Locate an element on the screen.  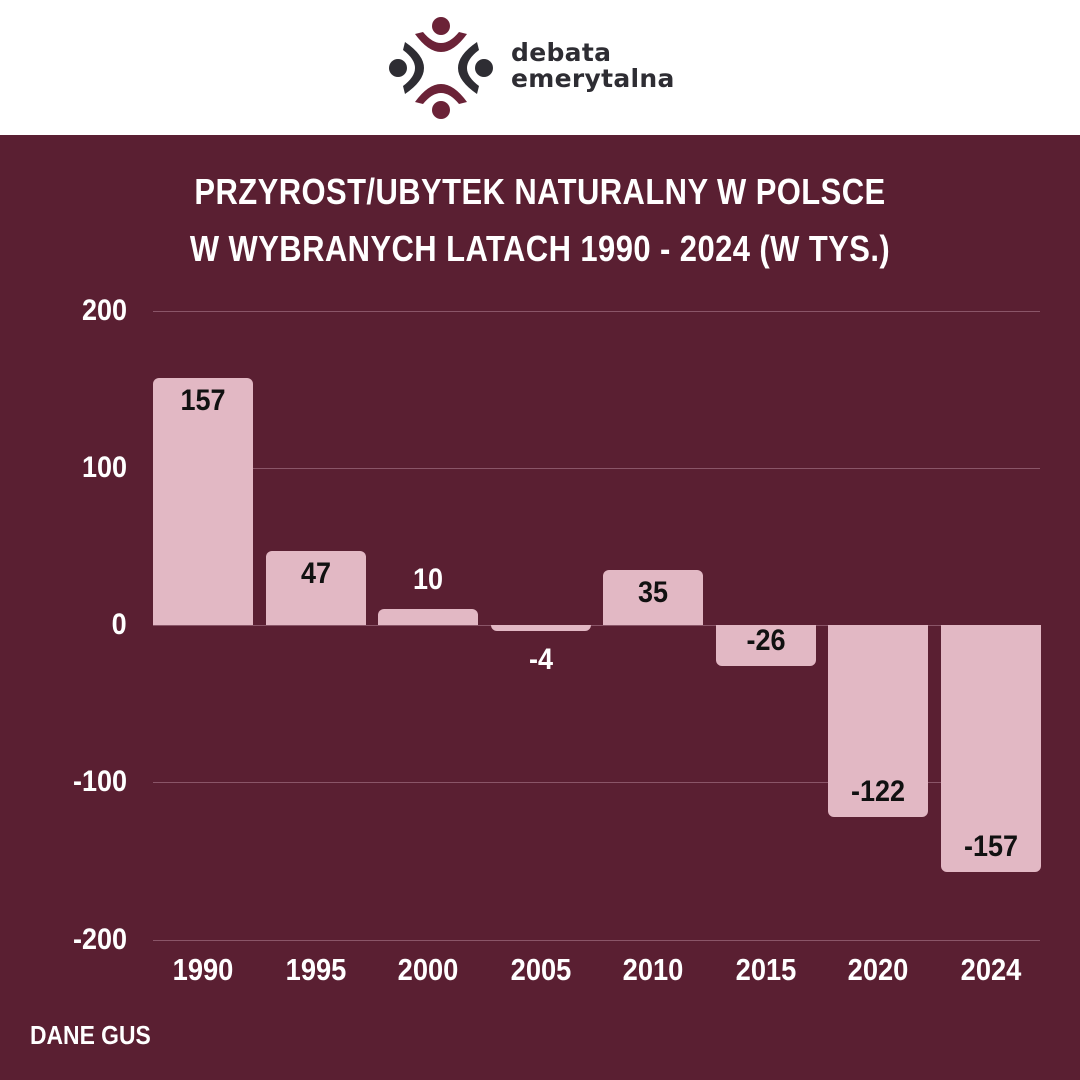
bar-1995 is located at coordinates (316, 588).